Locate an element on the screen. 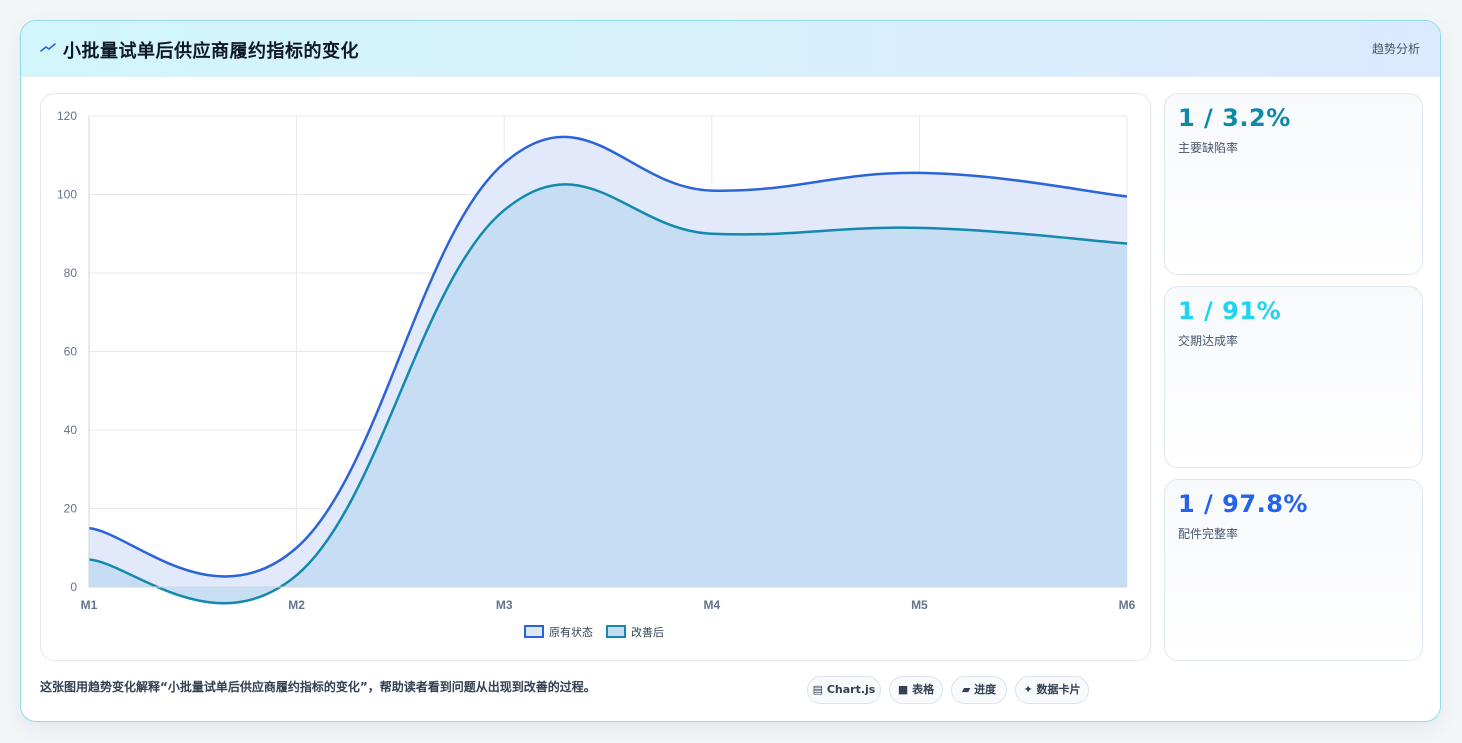 The image size is (1462, 743). stat-value: 1 / 3.2% is located at coordinates (1234, 118).